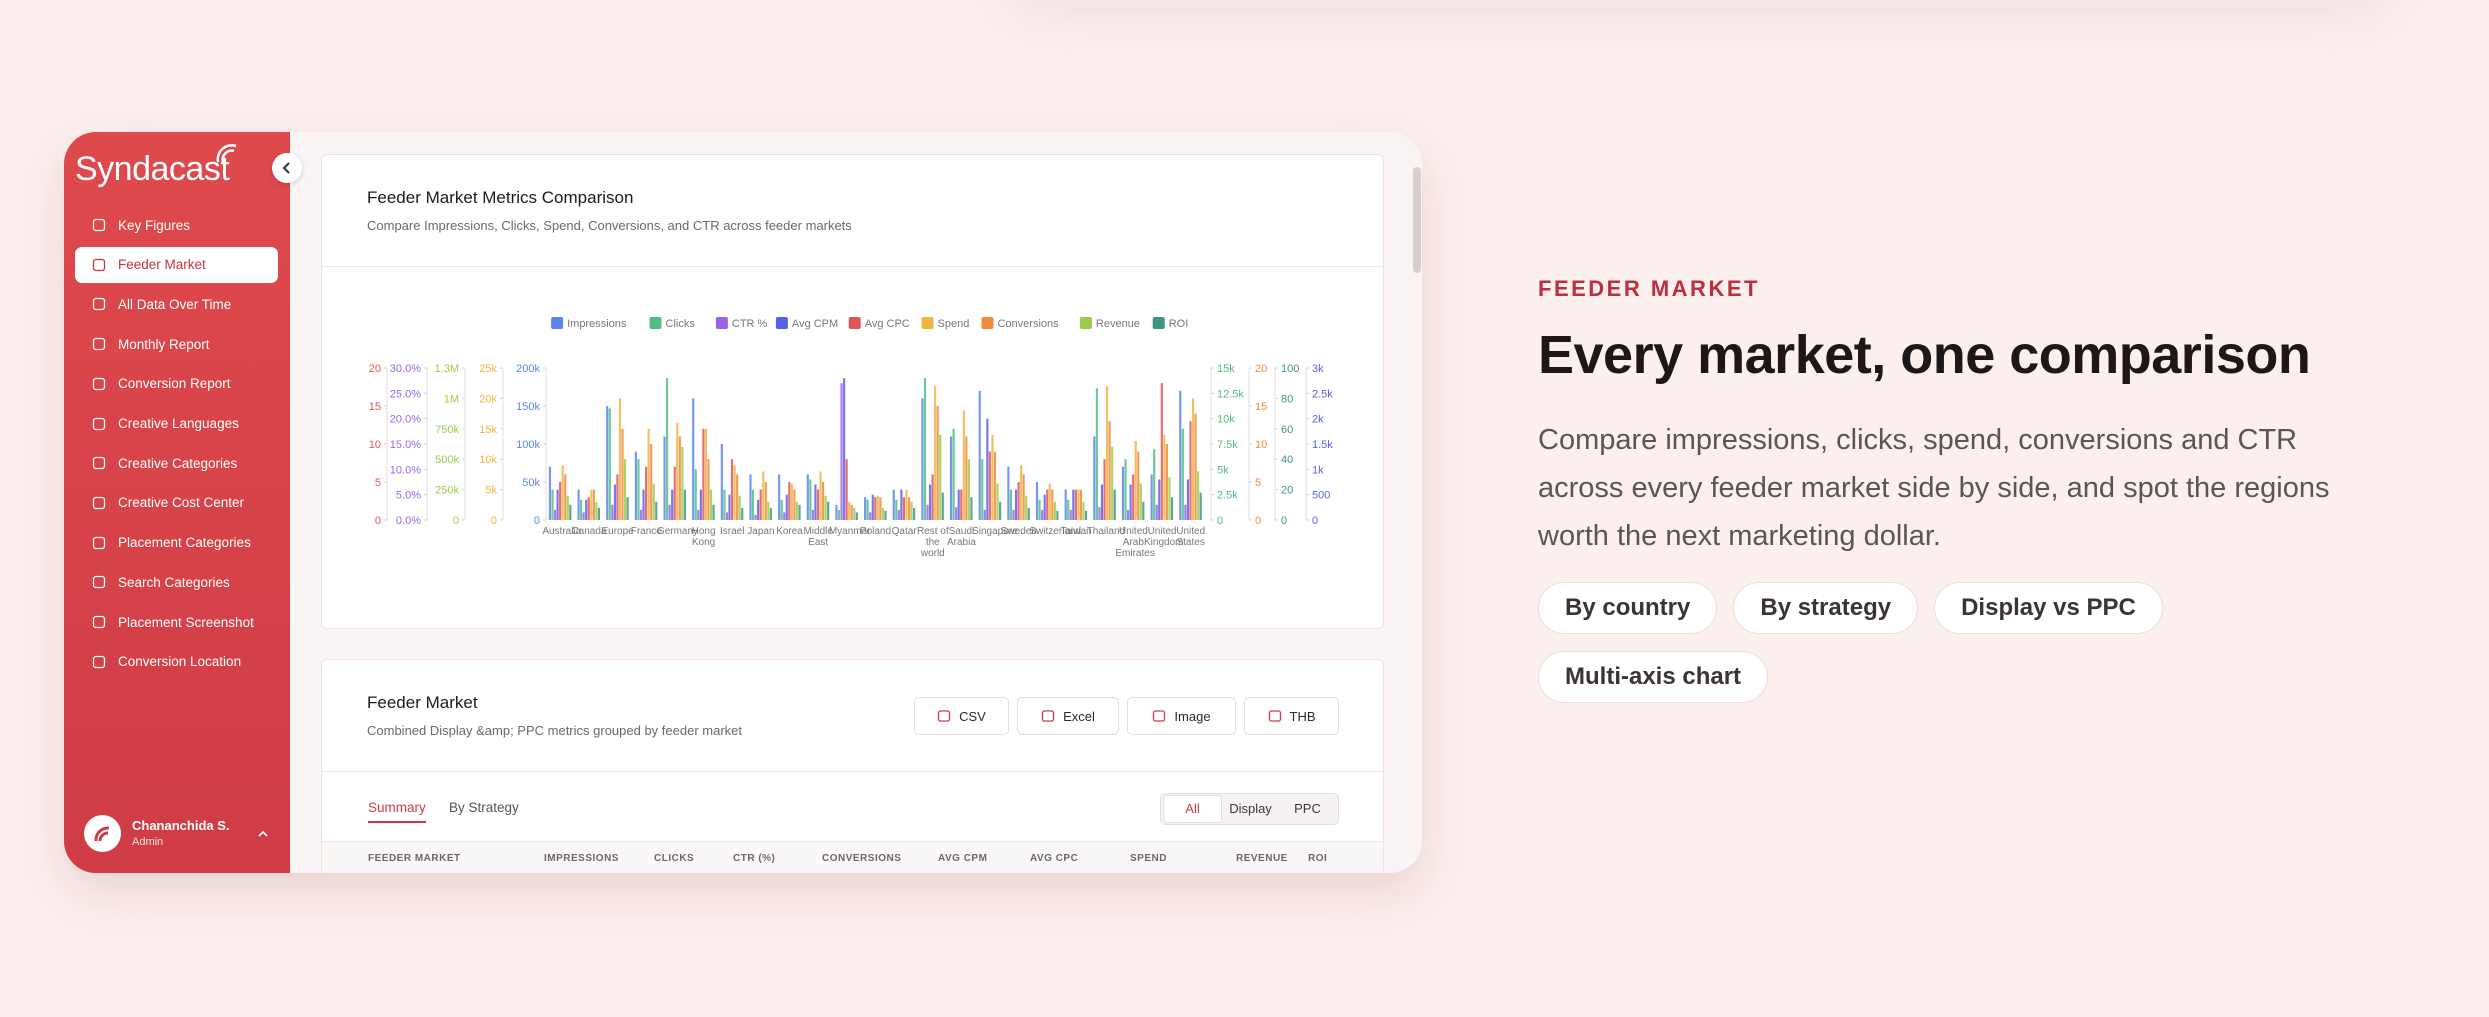  Describe the element at coordinates (861, 858) in the screenshot. I see `column-header: CONVERSIONS` at that location.